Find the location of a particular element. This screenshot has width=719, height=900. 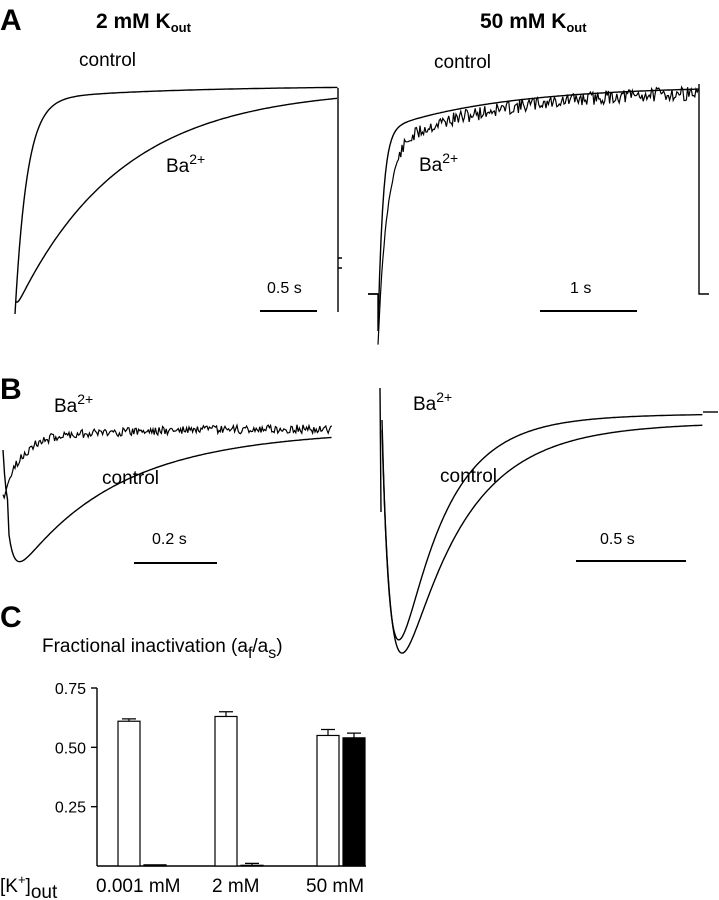

panel-a-left-ba-trace is located at coordinates (177, 200).